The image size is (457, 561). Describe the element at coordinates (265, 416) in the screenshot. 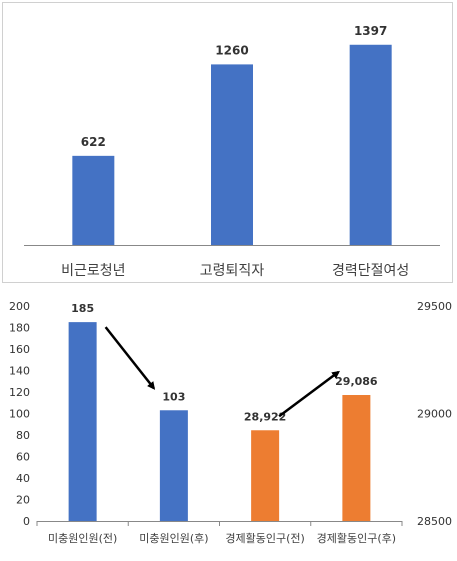

I see `chart2-data-label: 28,922` at that location.